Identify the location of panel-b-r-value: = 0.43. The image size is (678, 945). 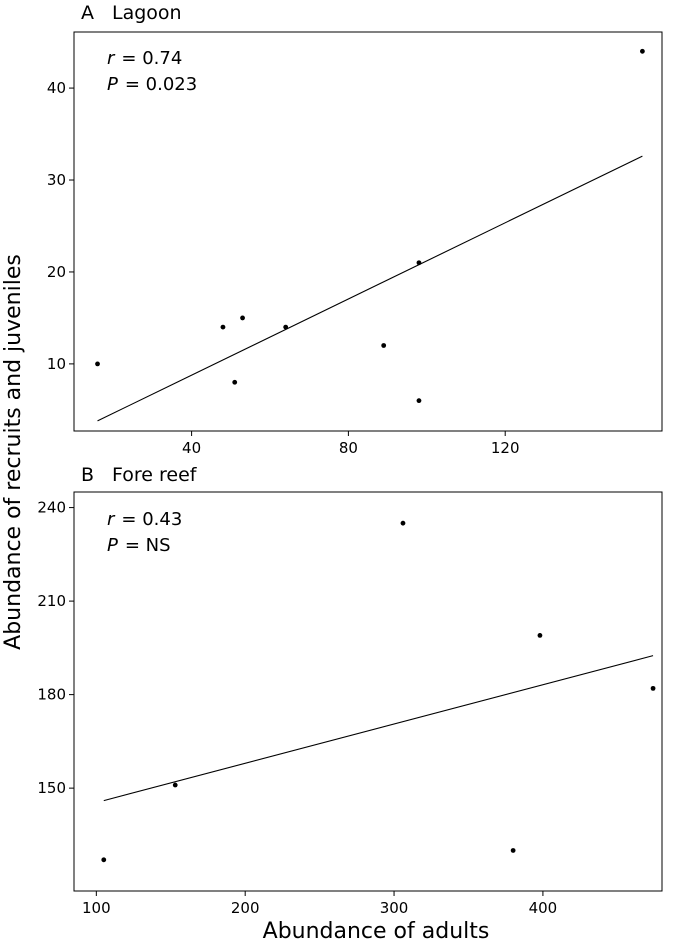
(151, 519).